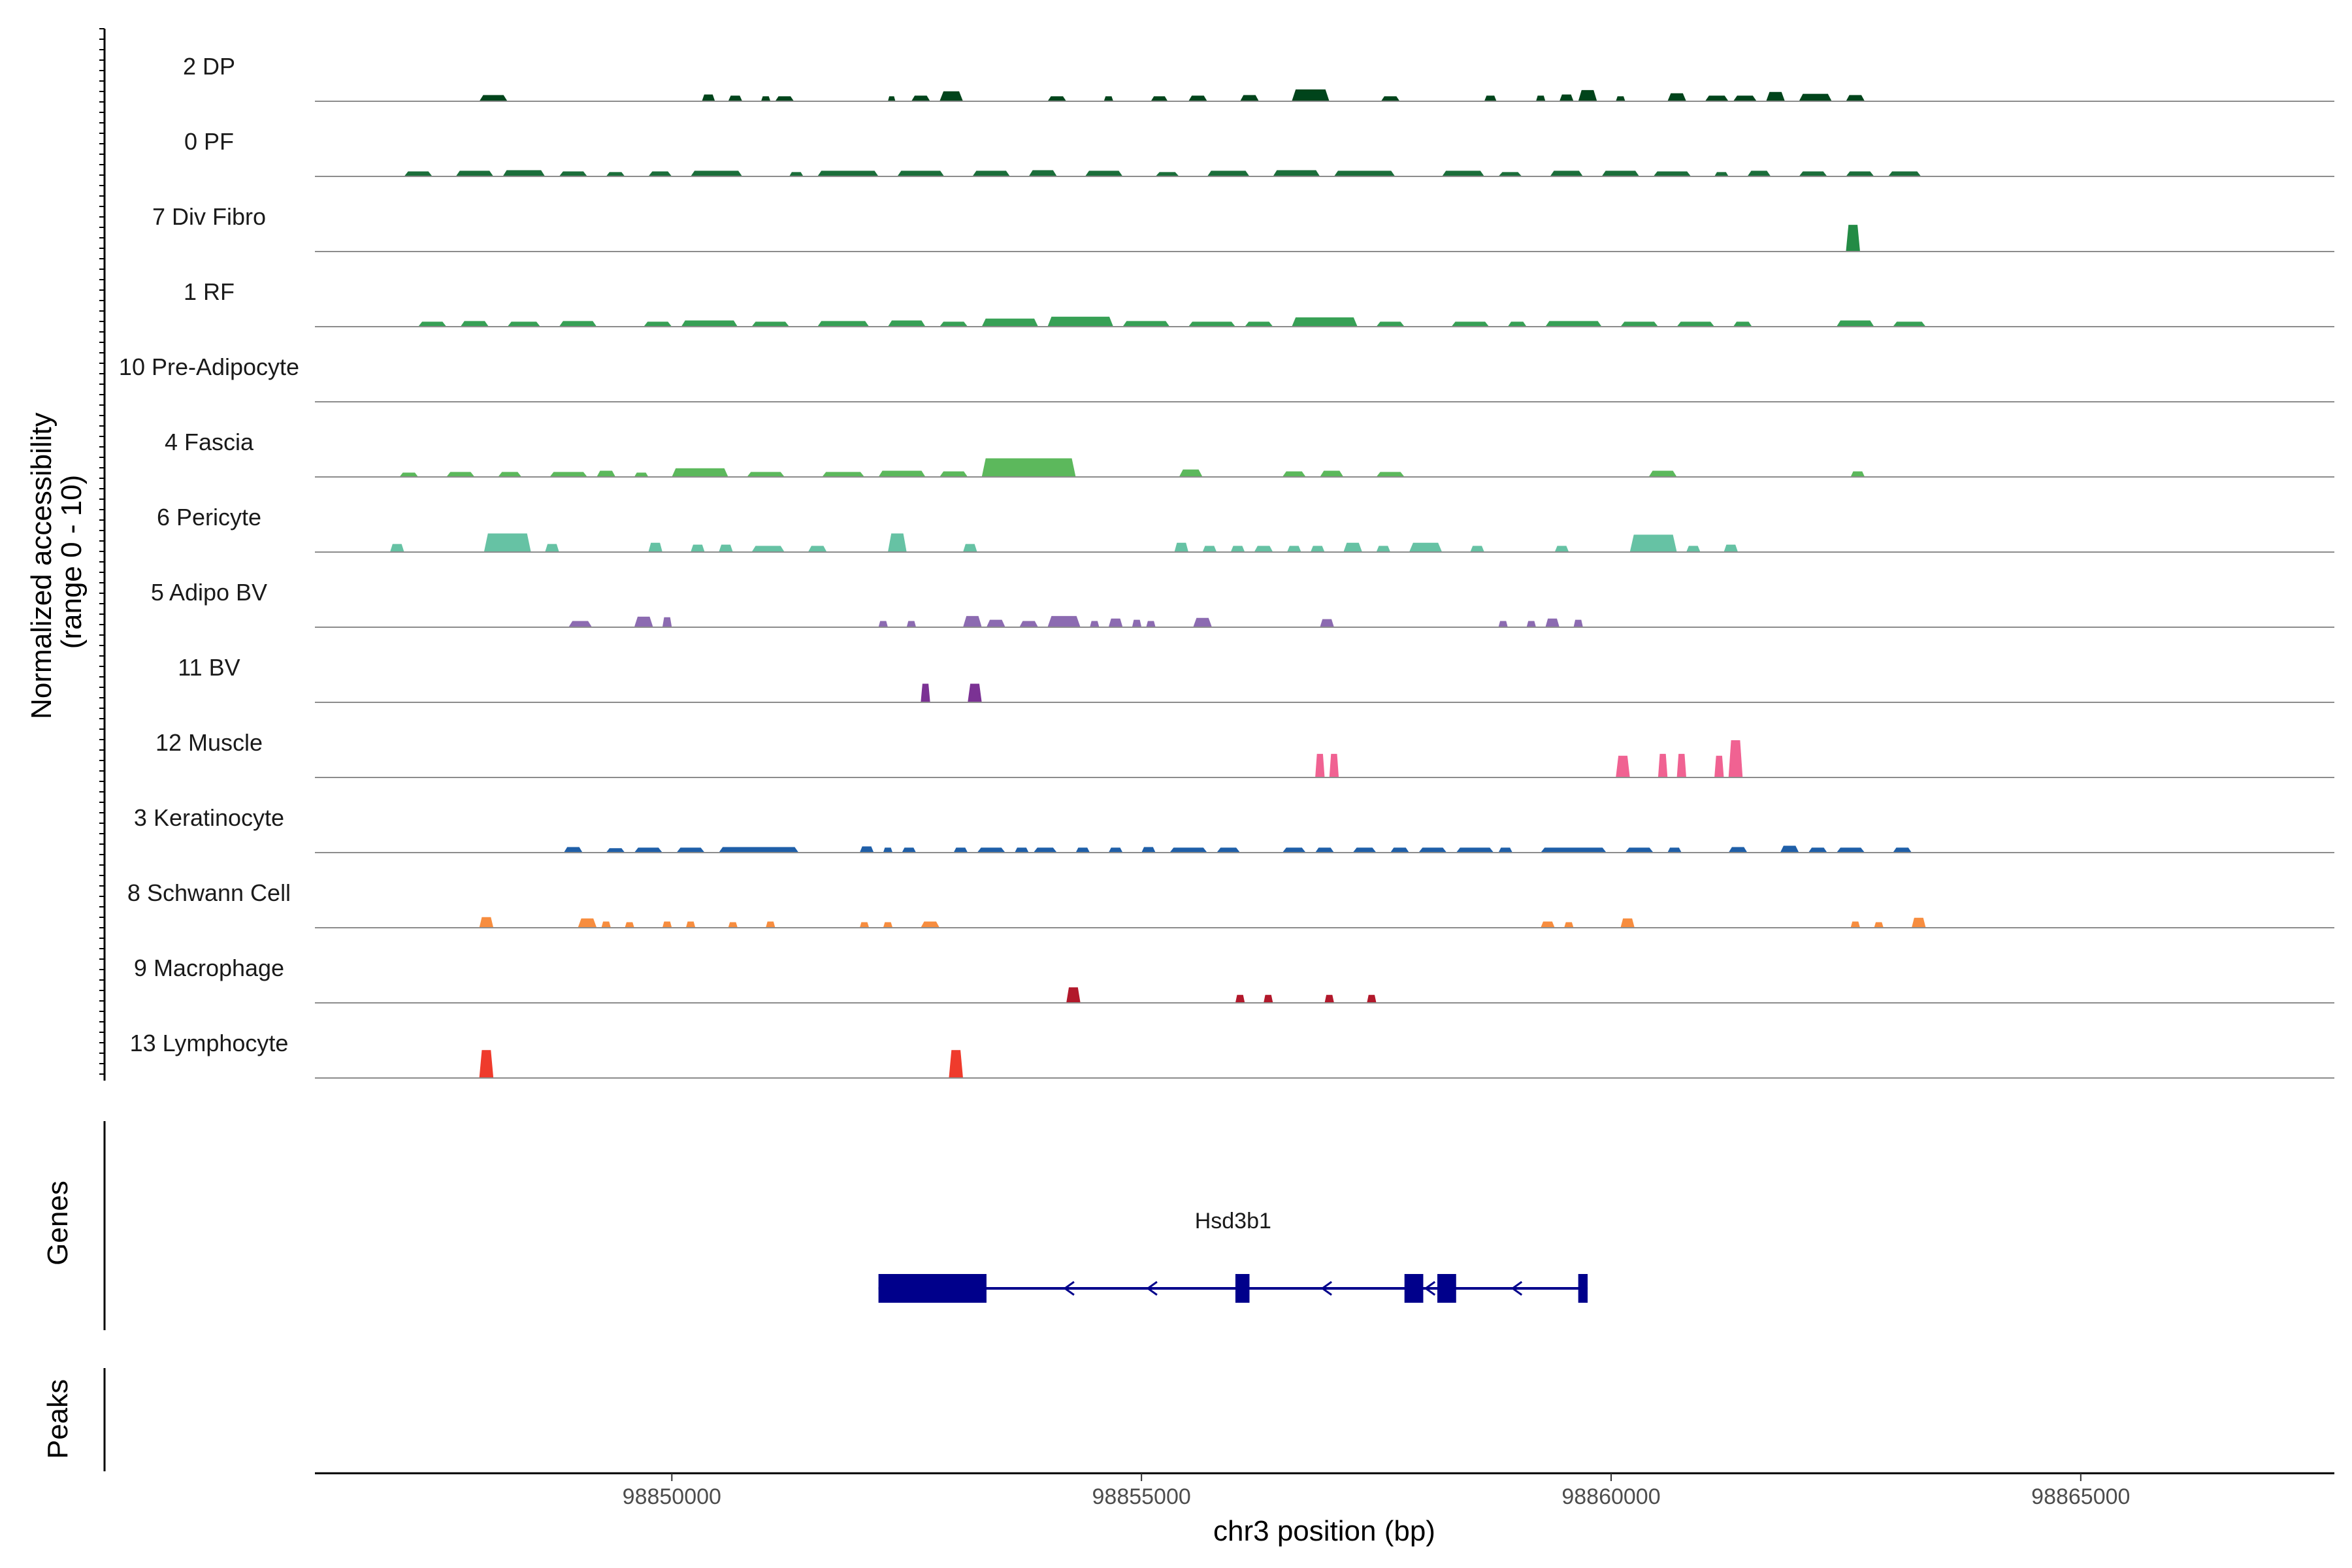 The height and width of the screenshot is (1568, 2352). What do you see at coordinates (672, 1496) in the screenshot?
I see `x-axis-tick-label: 98850000` at bounding box center [672, 1496].